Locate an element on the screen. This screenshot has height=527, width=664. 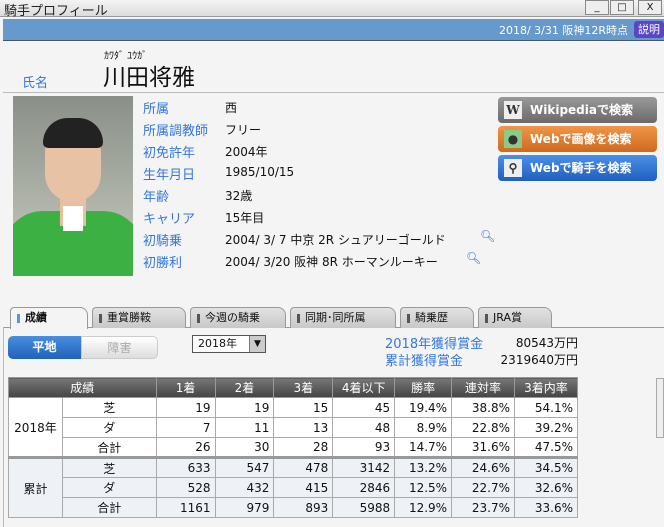
table-cell: 12.9% is located at coordinates (423, 507).